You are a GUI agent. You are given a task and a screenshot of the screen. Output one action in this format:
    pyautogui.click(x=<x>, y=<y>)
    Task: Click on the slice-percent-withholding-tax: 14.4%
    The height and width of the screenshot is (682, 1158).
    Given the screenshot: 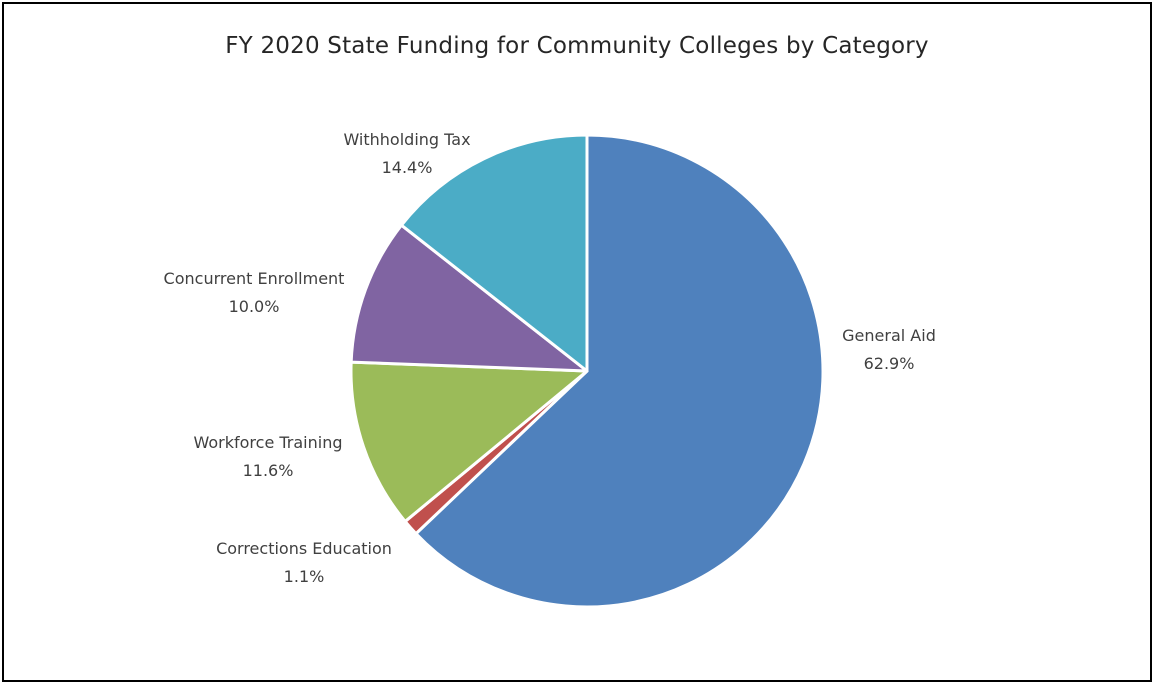 What is the action you would take?
    pyautogui.click(x=407, y=167)
    